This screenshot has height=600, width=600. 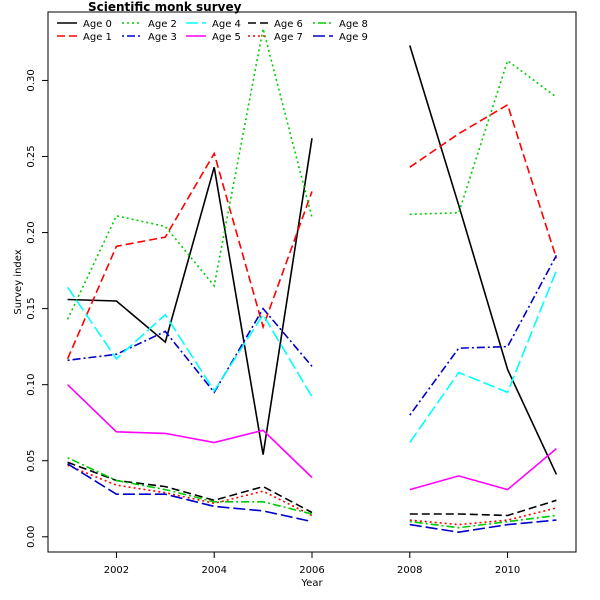 What do you see at coordinates (31, 308) in the screenshot?
I see `y-tick-label: 0.15` at bounding box center [31, 308].